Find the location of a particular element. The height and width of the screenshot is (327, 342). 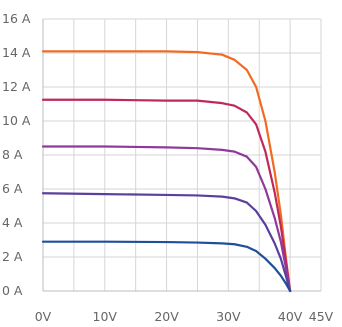

y-tick-label: 12 A is located at coordinates (16, 86).